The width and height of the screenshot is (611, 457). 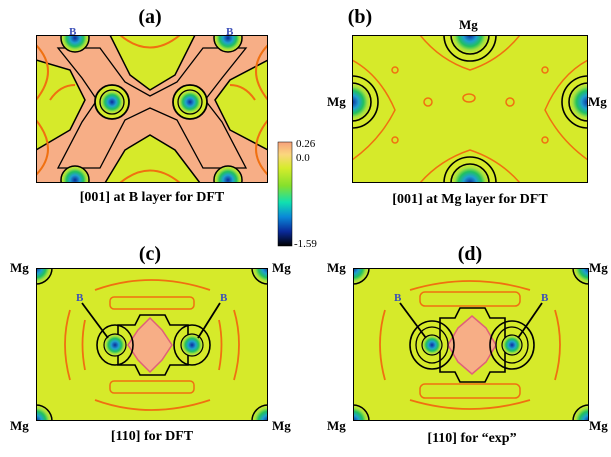 What do you see at coordinates (471, 344) in the screenshot?
I see `panel-d-map` at bounding box center [471, 344].